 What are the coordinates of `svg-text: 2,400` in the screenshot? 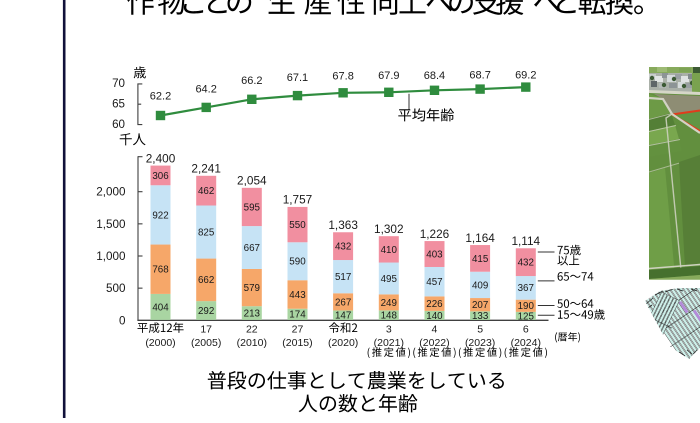 It's located at (161, 158).